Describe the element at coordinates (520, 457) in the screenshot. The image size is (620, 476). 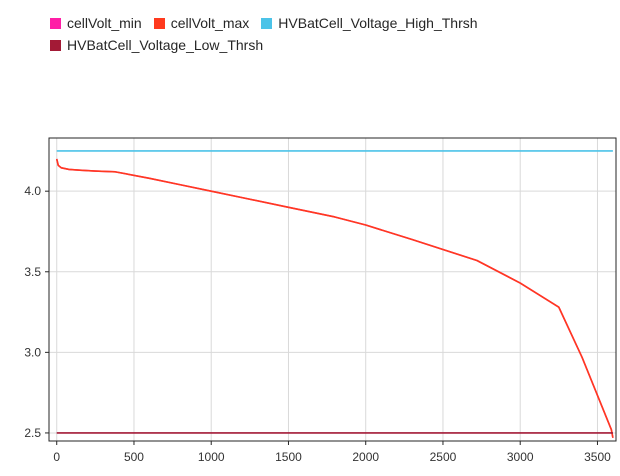
I see `x-tick-label-6: 3000` at that location.